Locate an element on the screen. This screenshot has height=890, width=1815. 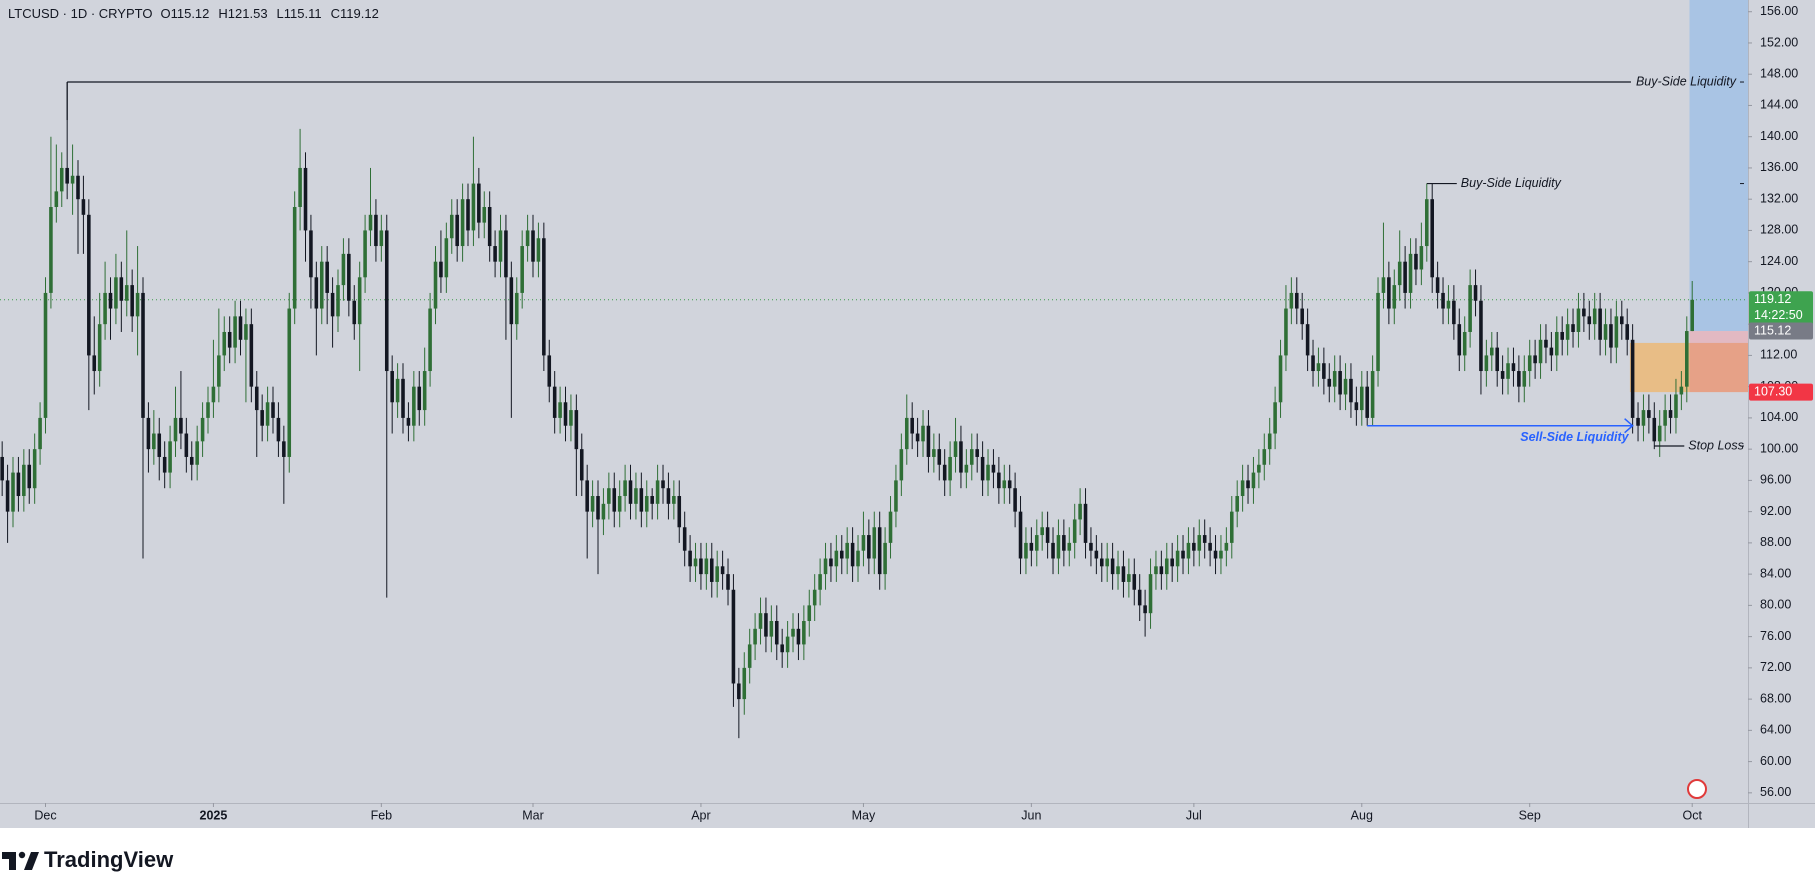
ohlc-value: 119.12 is located at coordinates (359, 13).